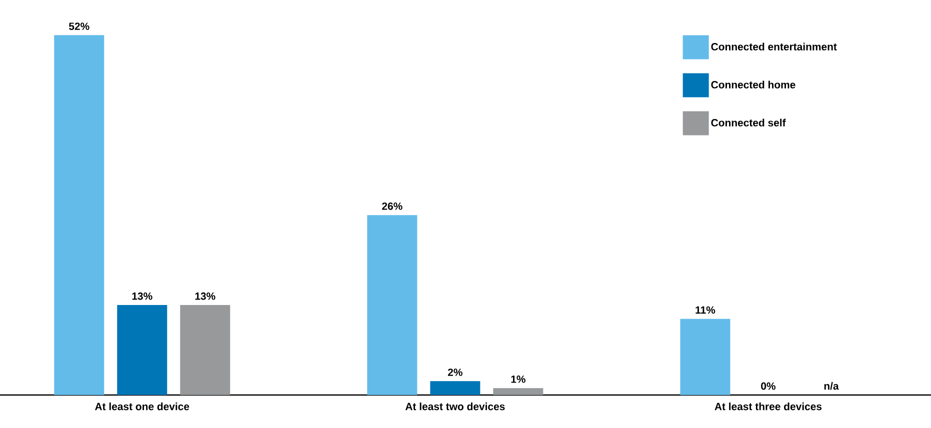 Image resolution: width=931 pixels, height=428 pixels. Describe the element at coordinates (774, 46) in the screenshot. I see `legend-label: Connected entertainment` at that location.